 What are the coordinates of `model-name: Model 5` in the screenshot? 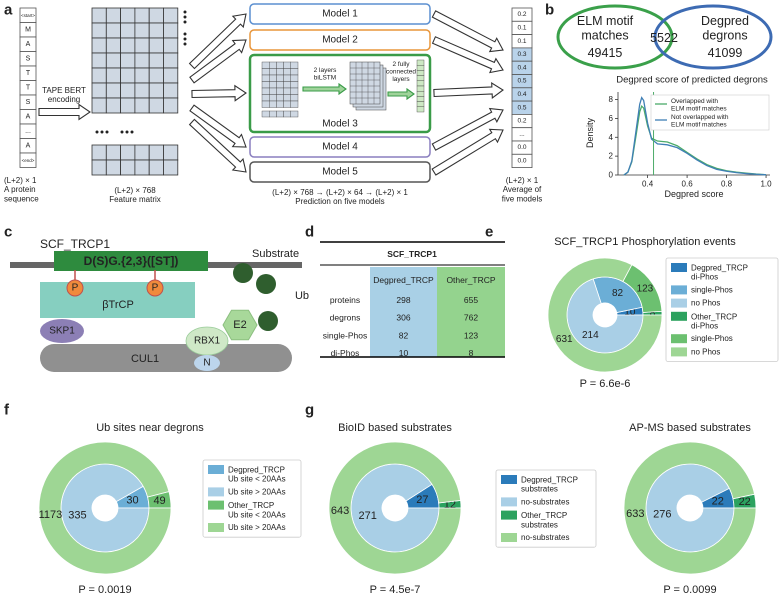 It's located at (340, 172).